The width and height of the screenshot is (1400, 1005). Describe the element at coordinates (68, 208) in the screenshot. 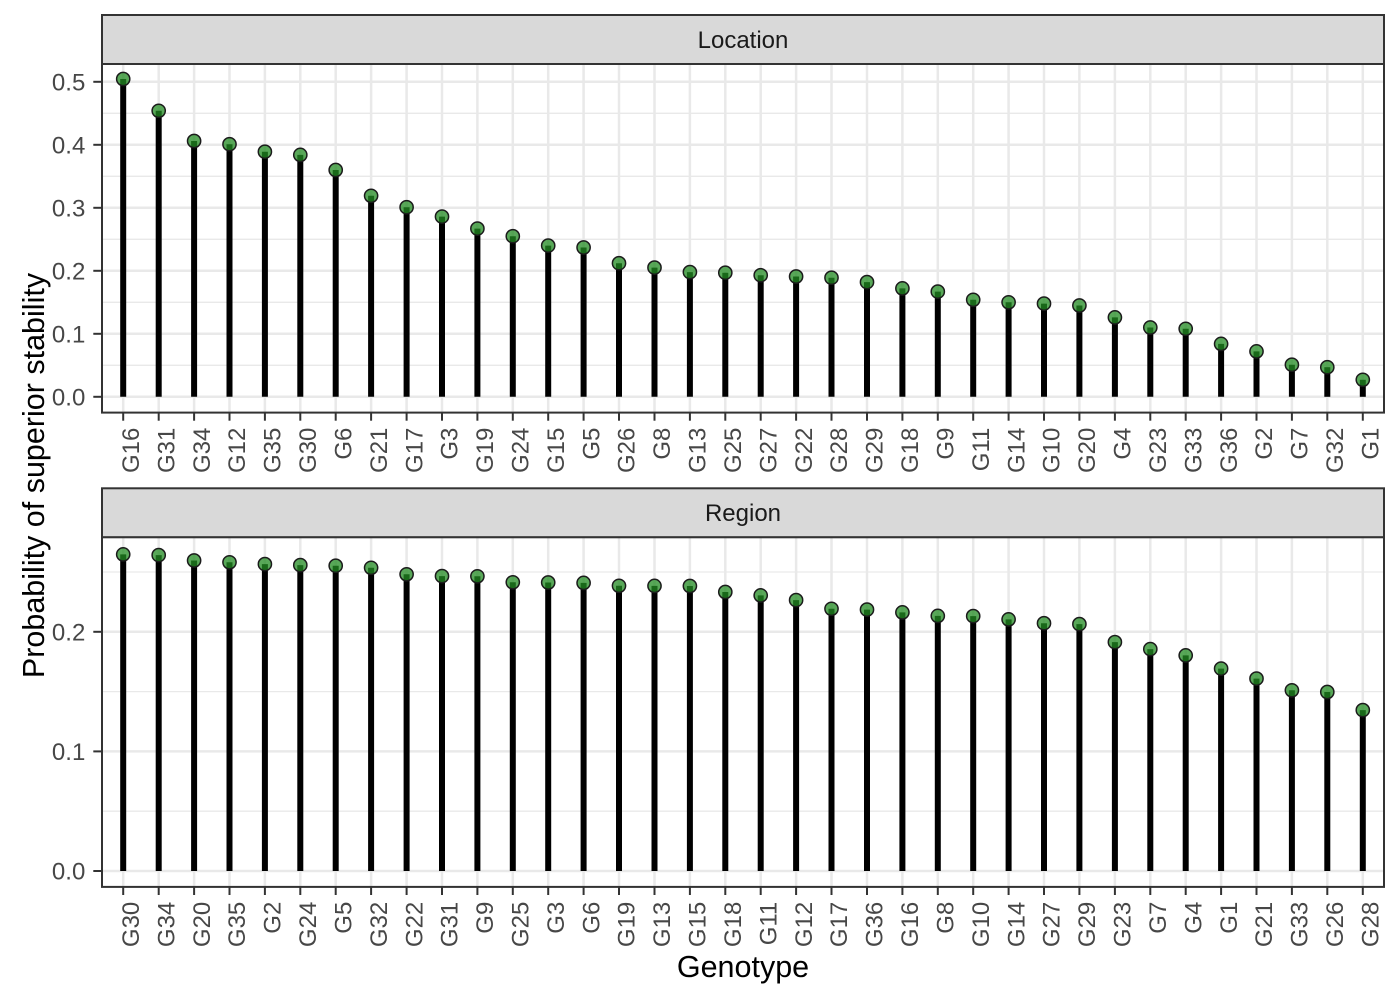

I see `svg-text: 0.3` at that location.